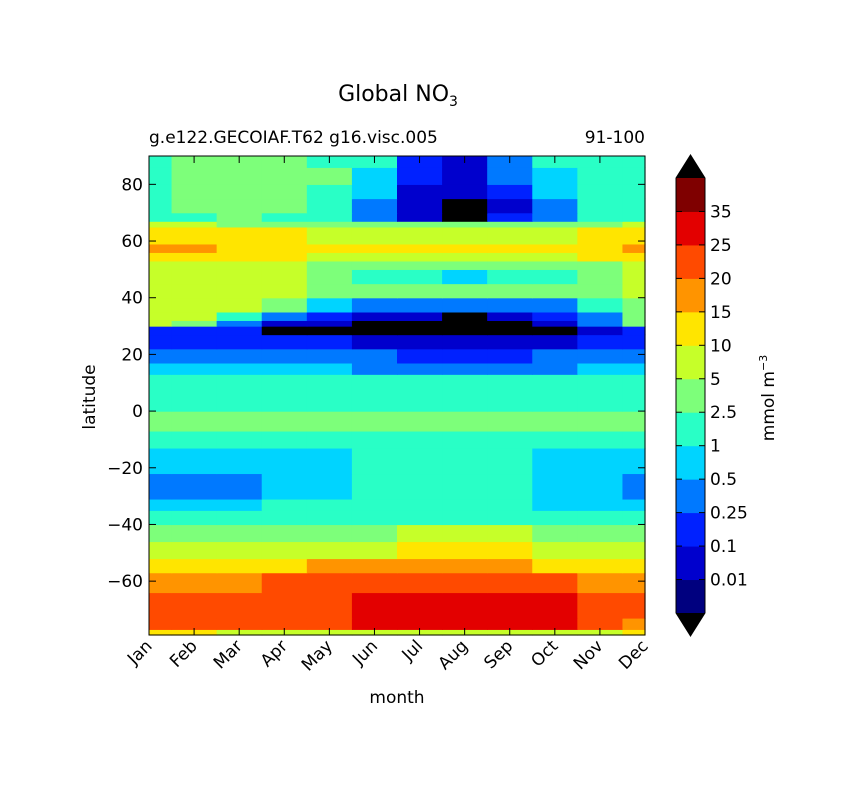 The image size is (859, 788). Describe the element at coordinates (412, 650) in the screenshot. I see `x-tick-label: Jul` at that location.